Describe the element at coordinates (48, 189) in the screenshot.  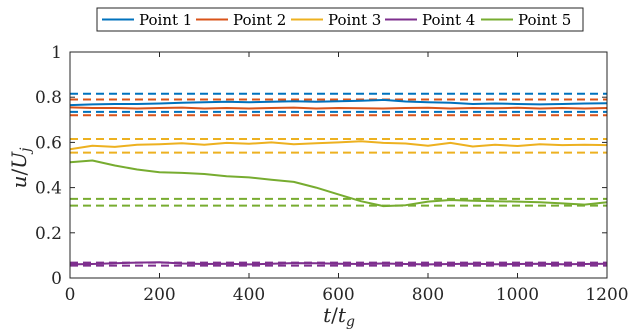
I see `y-tick-label: 0.4` at that location.